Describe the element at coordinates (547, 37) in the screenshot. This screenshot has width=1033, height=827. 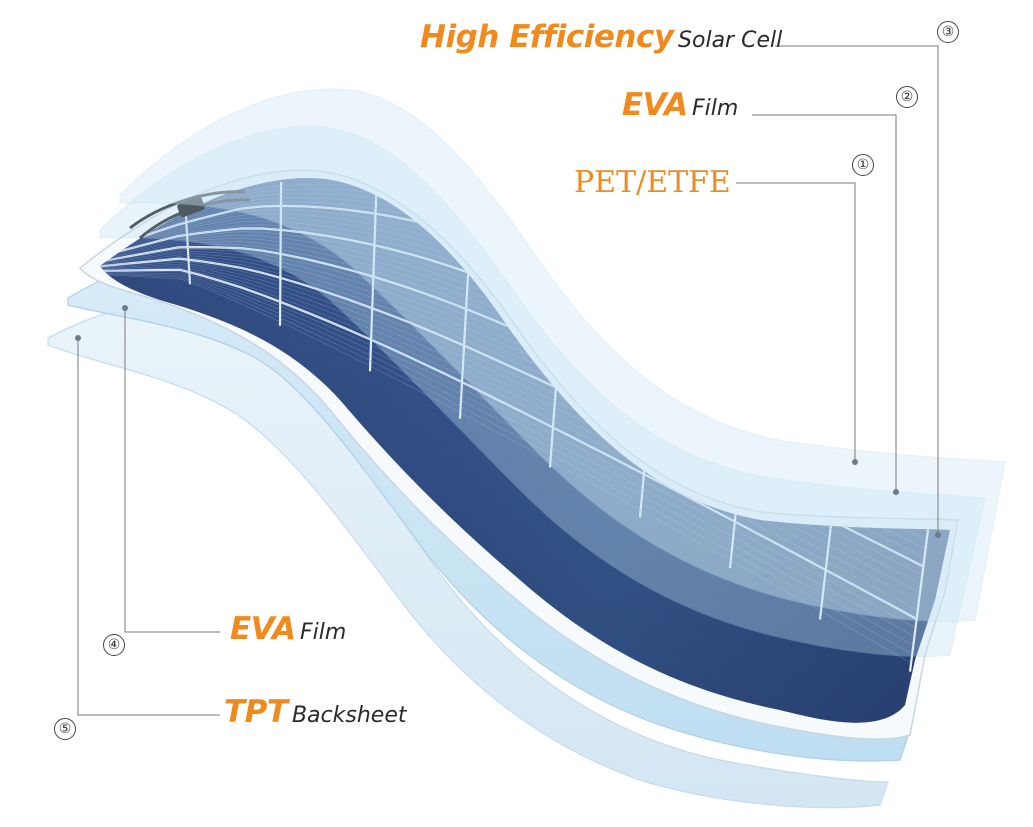
I see `layer-3-name: High Efficiency` at that location.